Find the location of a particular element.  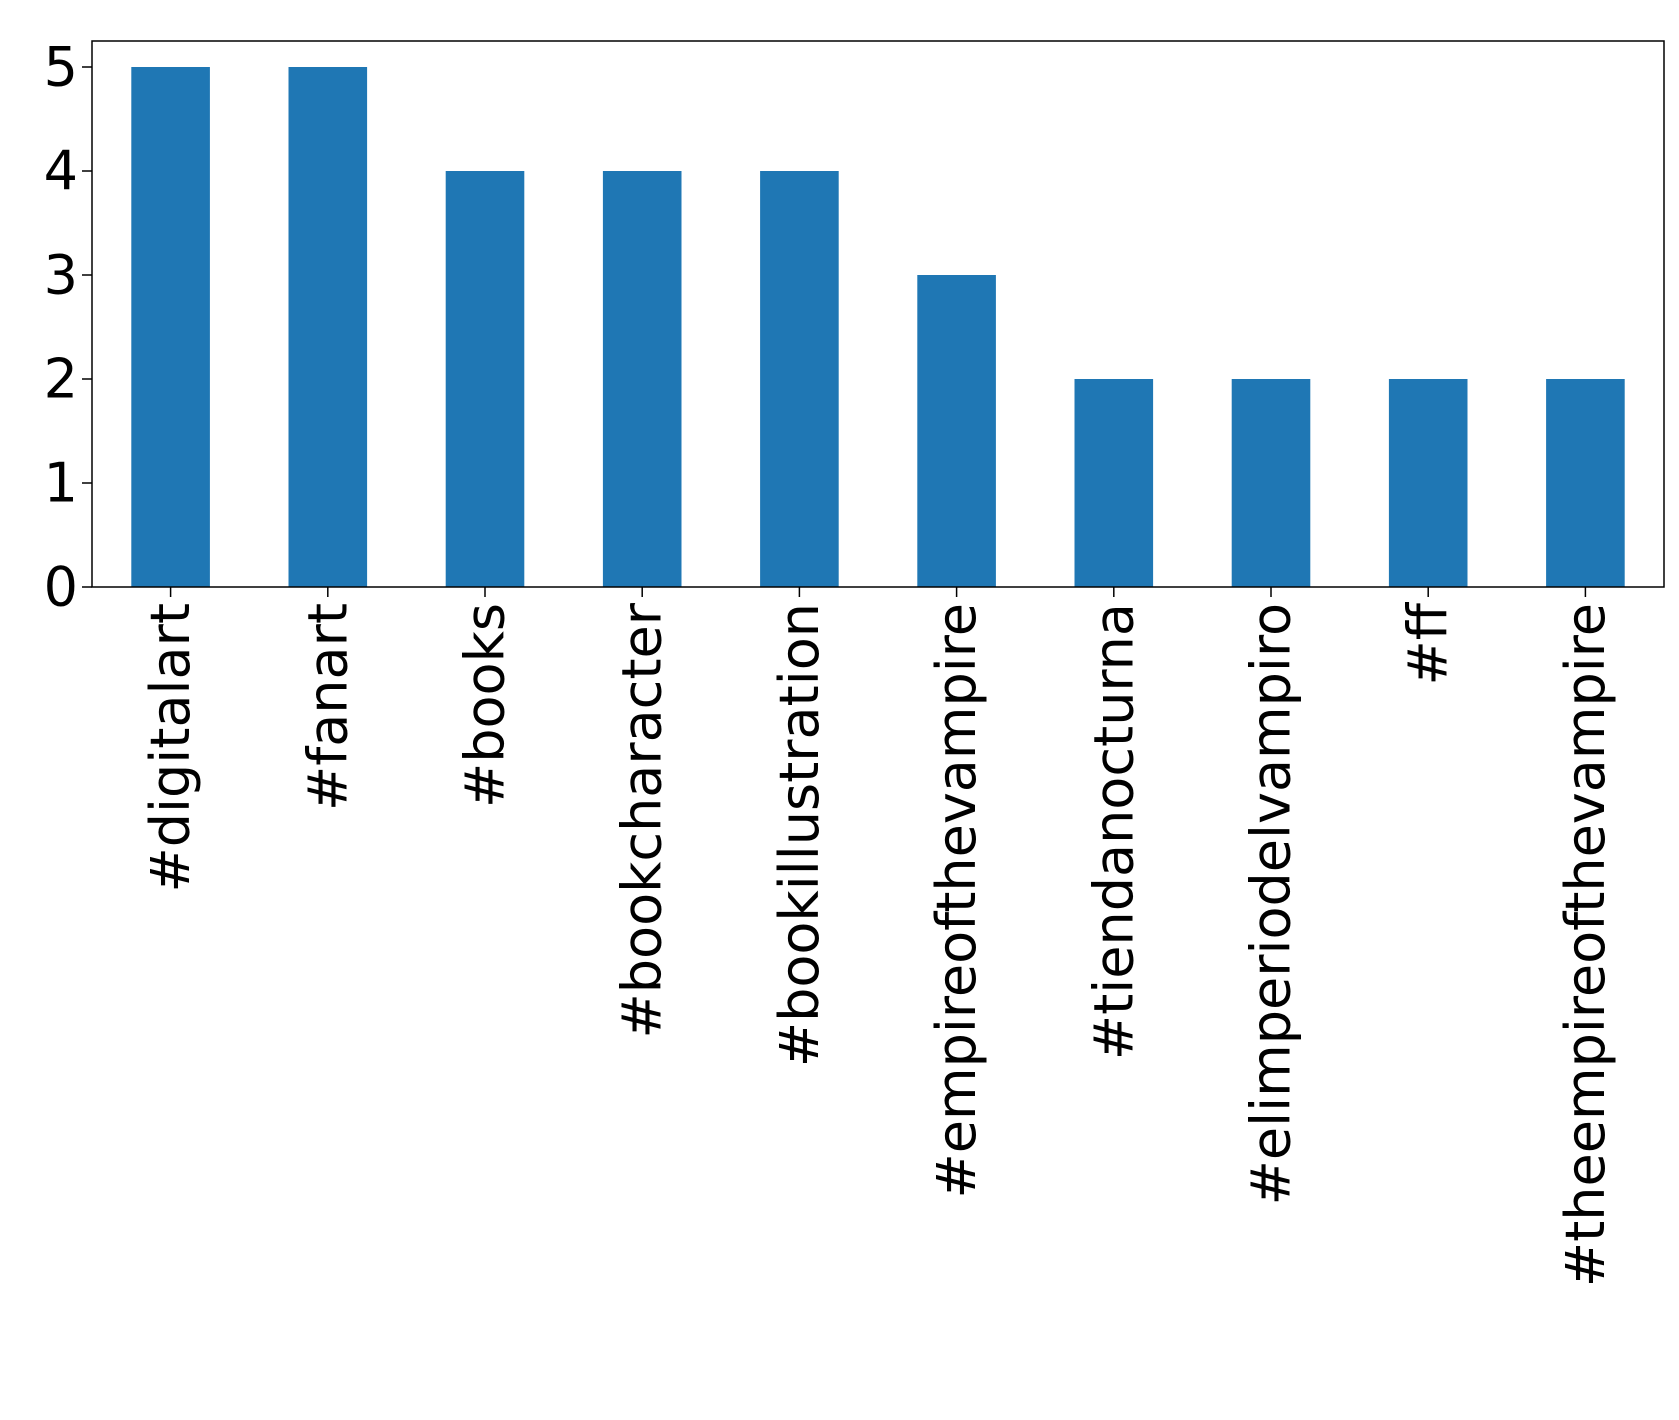

x-tick-label-books: #books is located at coordinates (485, 705).